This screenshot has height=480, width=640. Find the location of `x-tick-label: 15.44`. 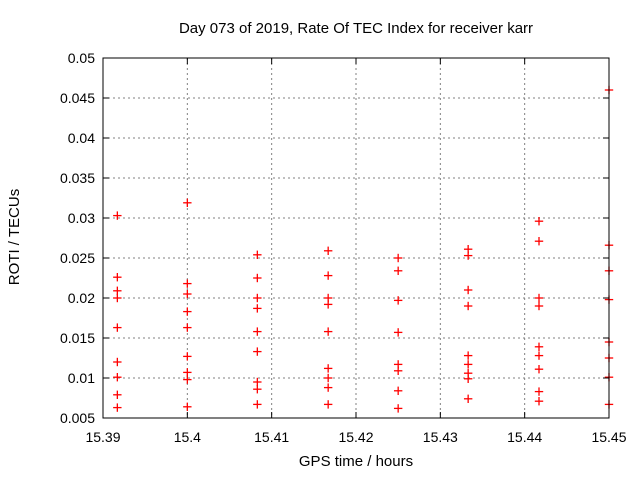

x-tick-label: 15.44 is located at coordinates (524, 437).